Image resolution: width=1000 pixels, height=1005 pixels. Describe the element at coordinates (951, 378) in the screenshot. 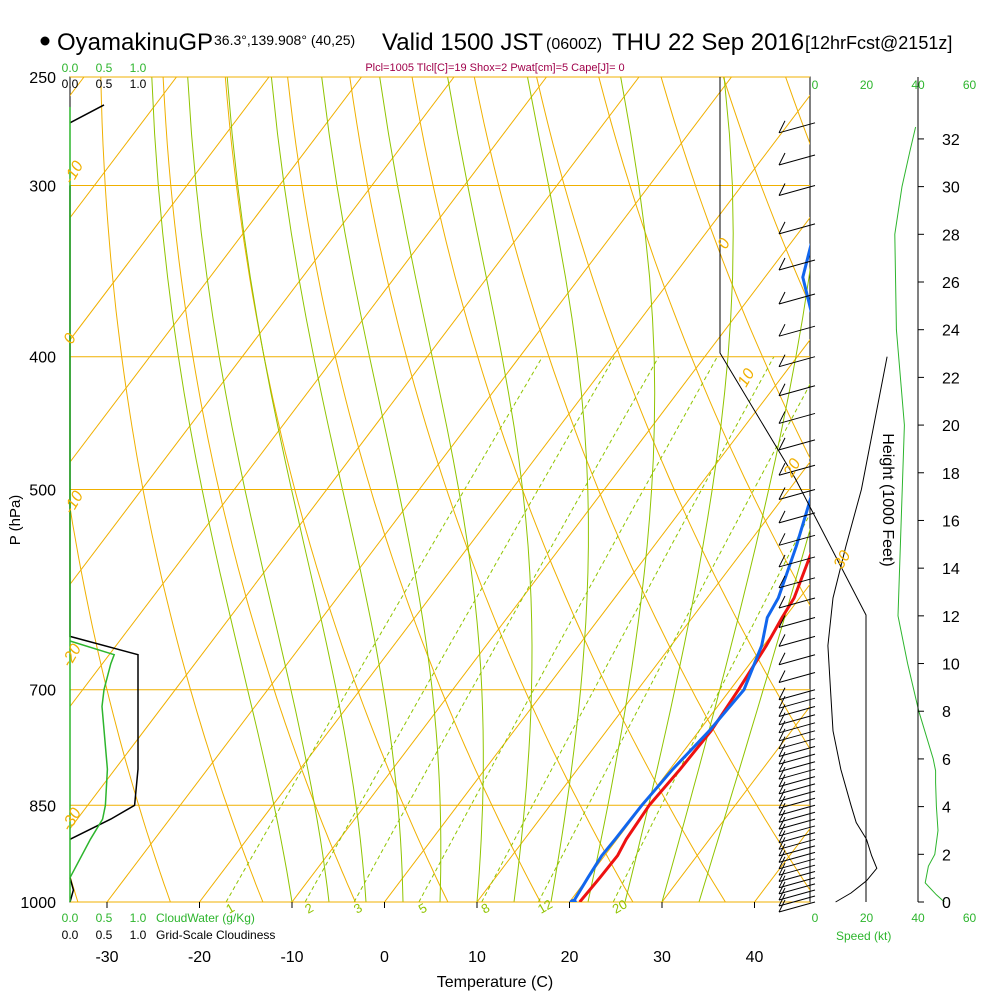

I see `height-tick-label: 22` at that location.